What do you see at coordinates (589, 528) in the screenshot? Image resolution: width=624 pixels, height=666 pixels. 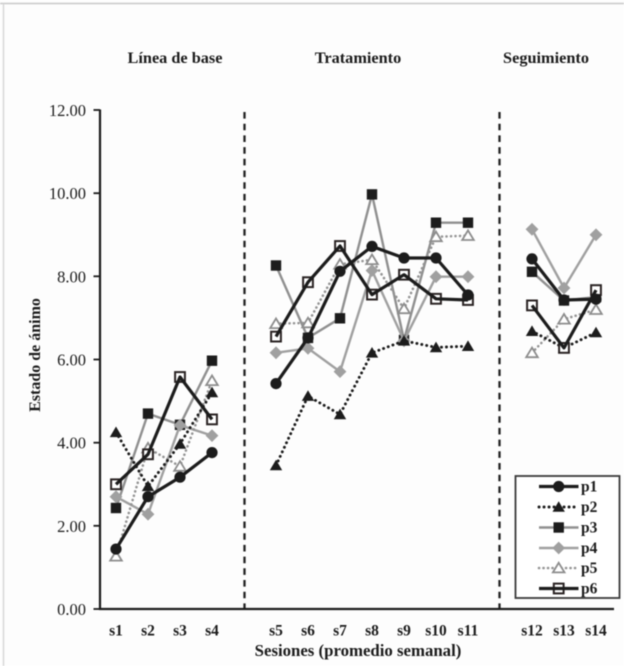 I see `svg-text: p3` at bounding box center [589, 528].